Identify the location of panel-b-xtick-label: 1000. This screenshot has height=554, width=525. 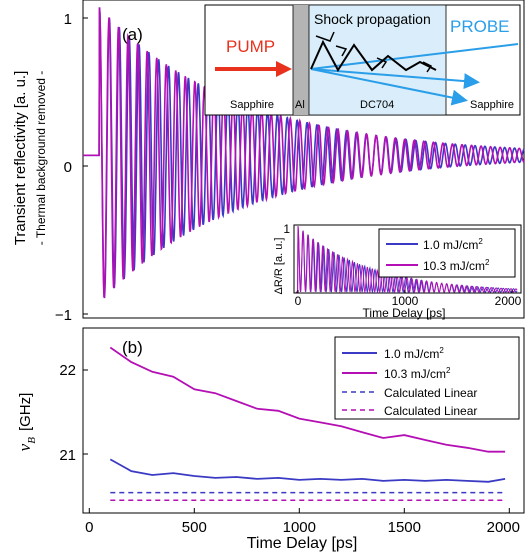
(299, 527).